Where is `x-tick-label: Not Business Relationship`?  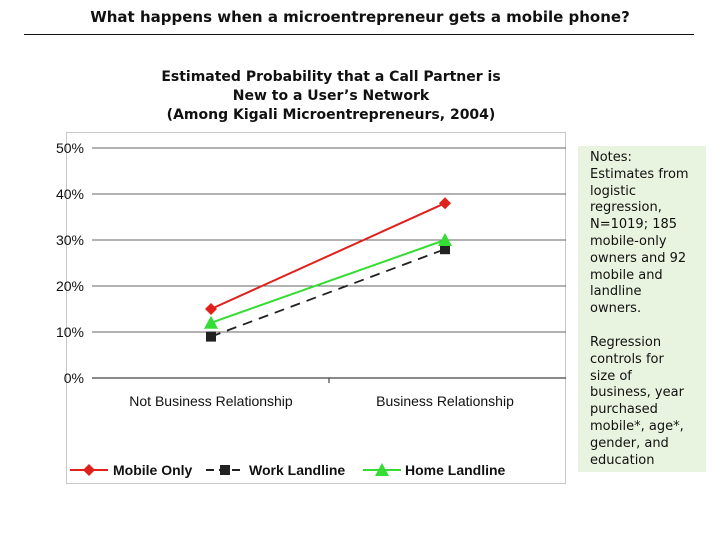
x-tick-label: Not Business Relationship is located at coordinates (211, 401).